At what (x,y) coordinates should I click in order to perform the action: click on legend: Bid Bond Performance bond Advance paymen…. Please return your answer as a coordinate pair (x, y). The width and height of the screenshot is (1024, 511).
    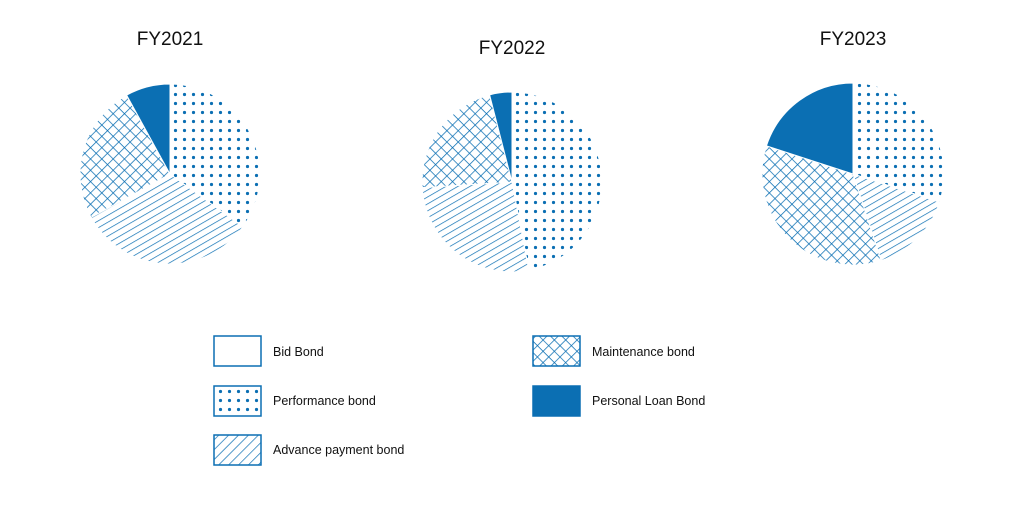
    Looking at the image, I should click on (459, 400).